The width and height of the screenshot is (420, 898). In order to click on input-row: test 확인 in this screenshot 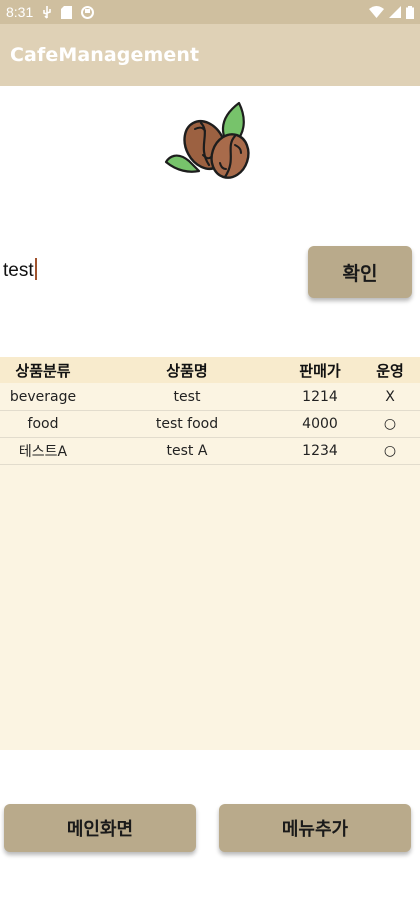, I will do `click(210, 272)`.